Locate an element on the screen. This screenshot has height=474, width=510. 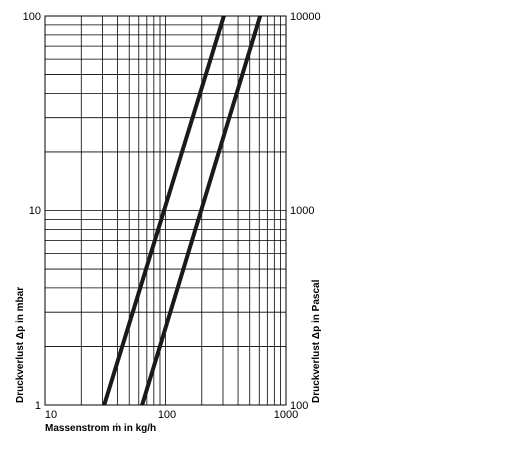
y-tick-label-right: 100 is located at coordinates (299, 406).